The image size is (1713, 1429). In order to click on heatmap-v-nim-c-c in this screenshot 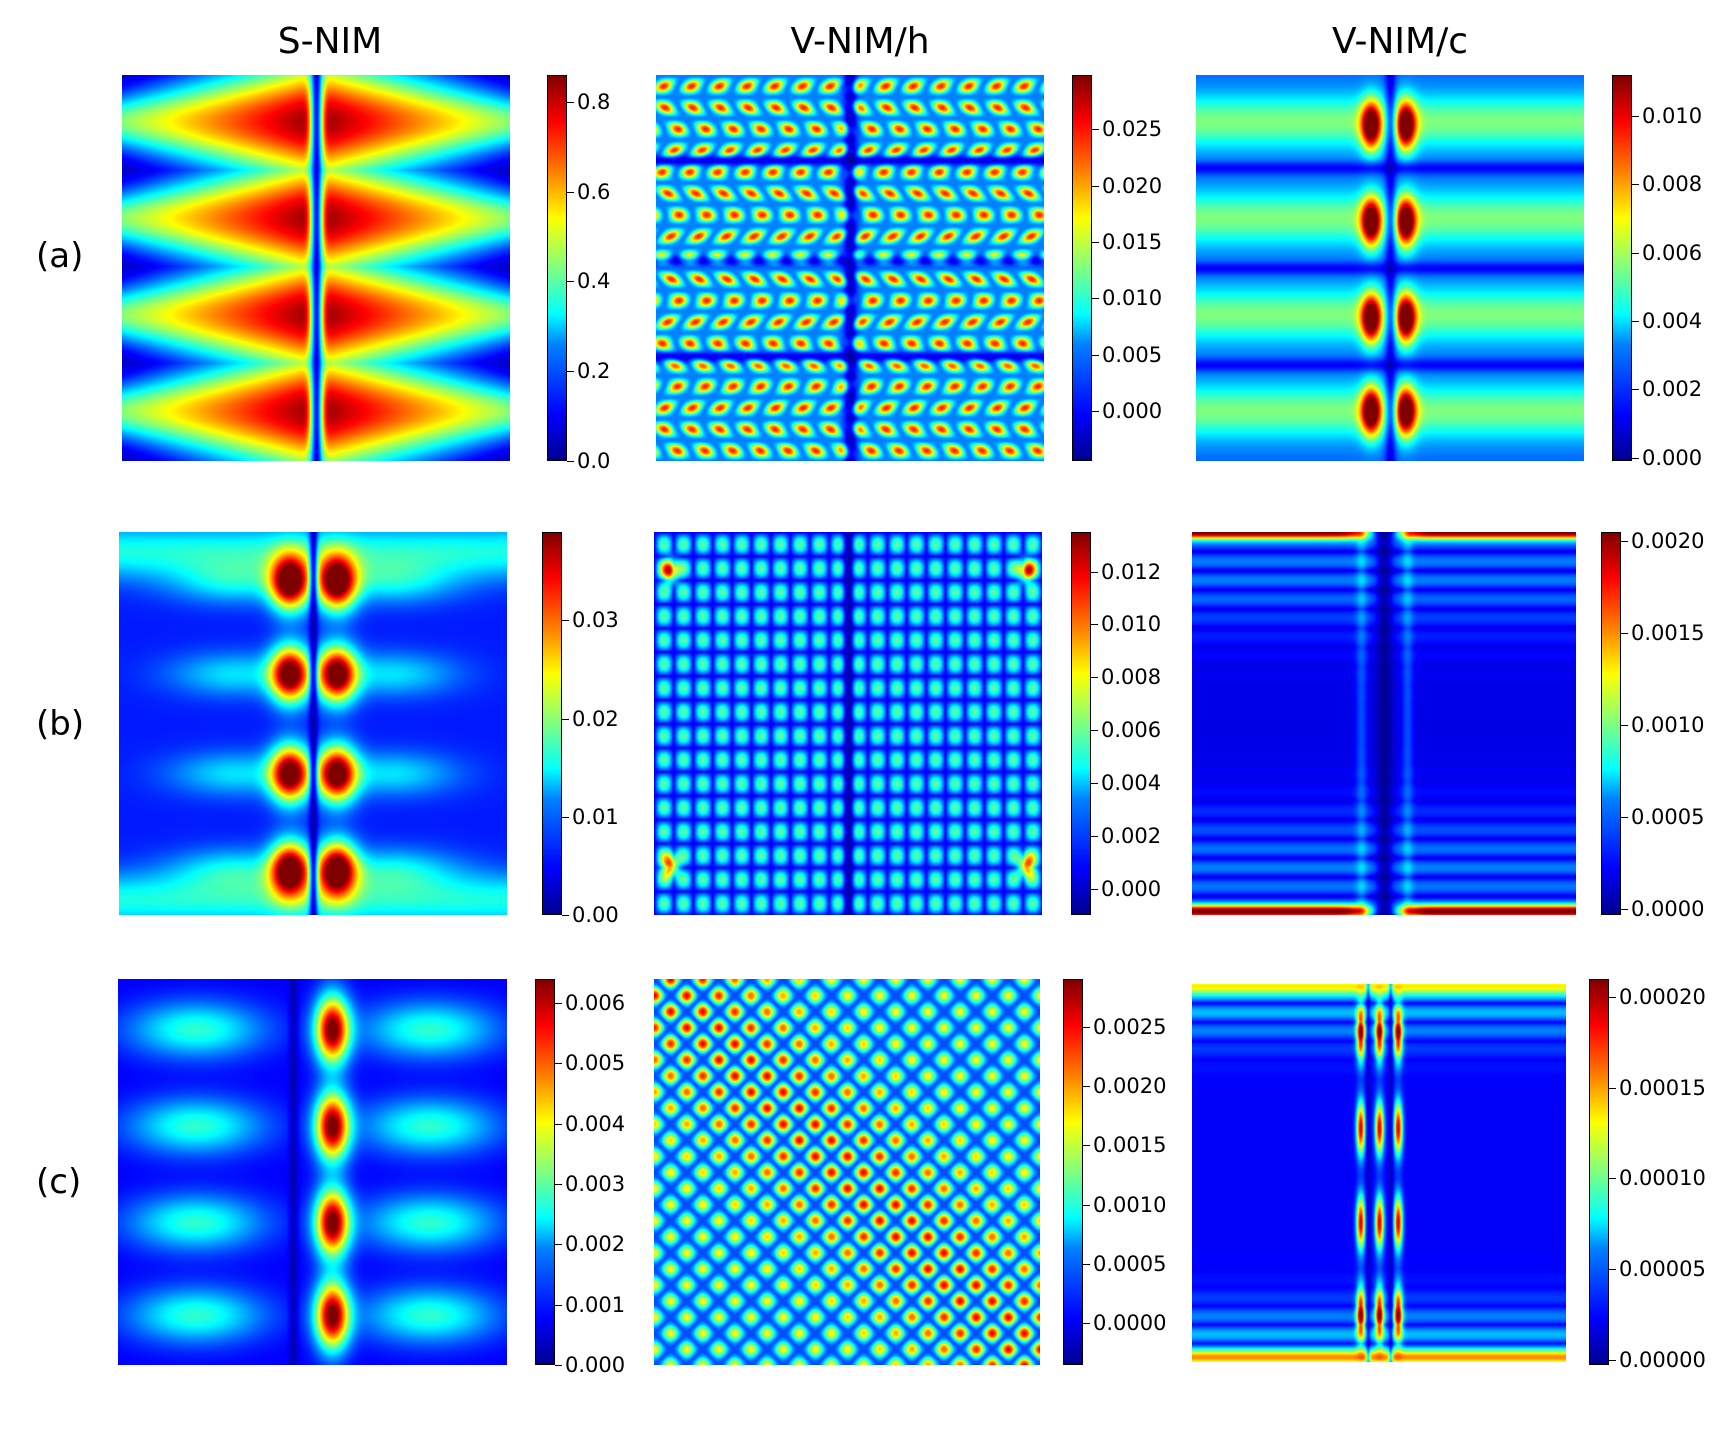, I will do `click(1379, 1173)`.